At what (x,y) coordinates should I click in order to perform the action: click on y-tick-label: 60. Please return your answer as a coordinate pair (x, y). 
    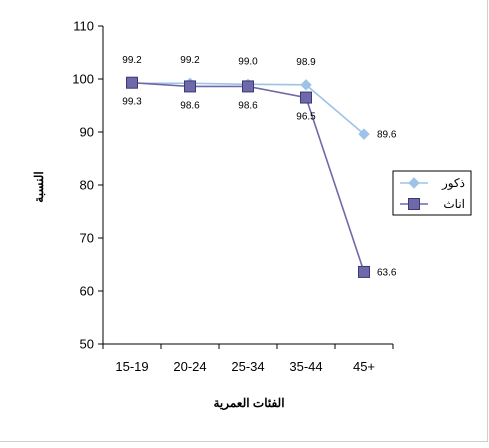
    Looking at the image, I should click on (87, 291).